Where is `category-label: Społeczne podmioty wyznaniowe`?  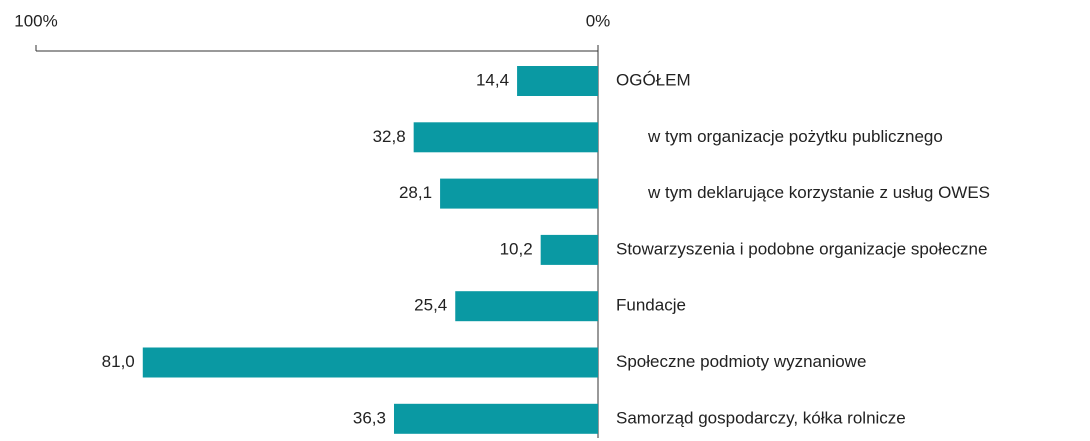
category-label: Społeczne podmioty wyznaniowe is located at coordinates (741, 361).